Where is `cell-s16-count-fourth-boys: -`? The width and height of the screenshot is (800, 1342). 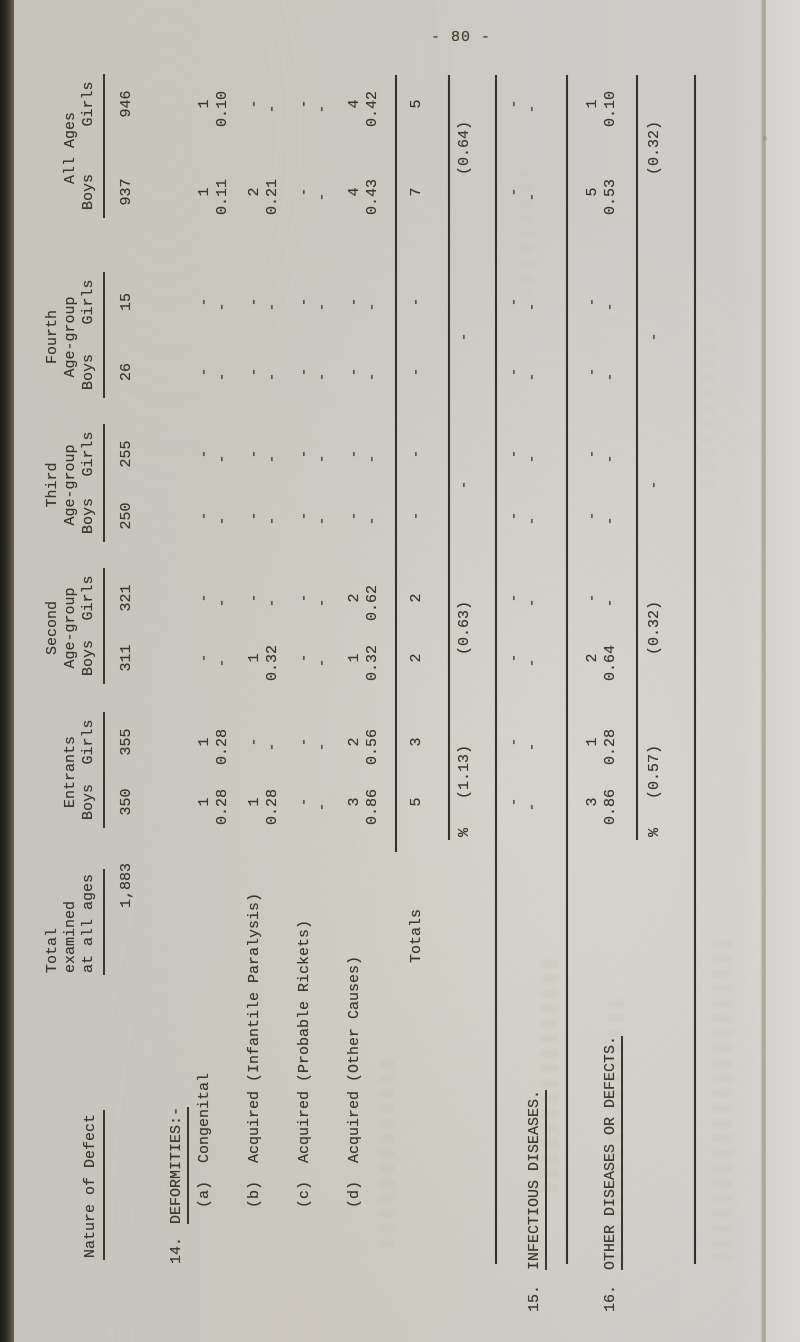
cell-s16-count-fourth-boys: - is located at coordinates (592, 372).